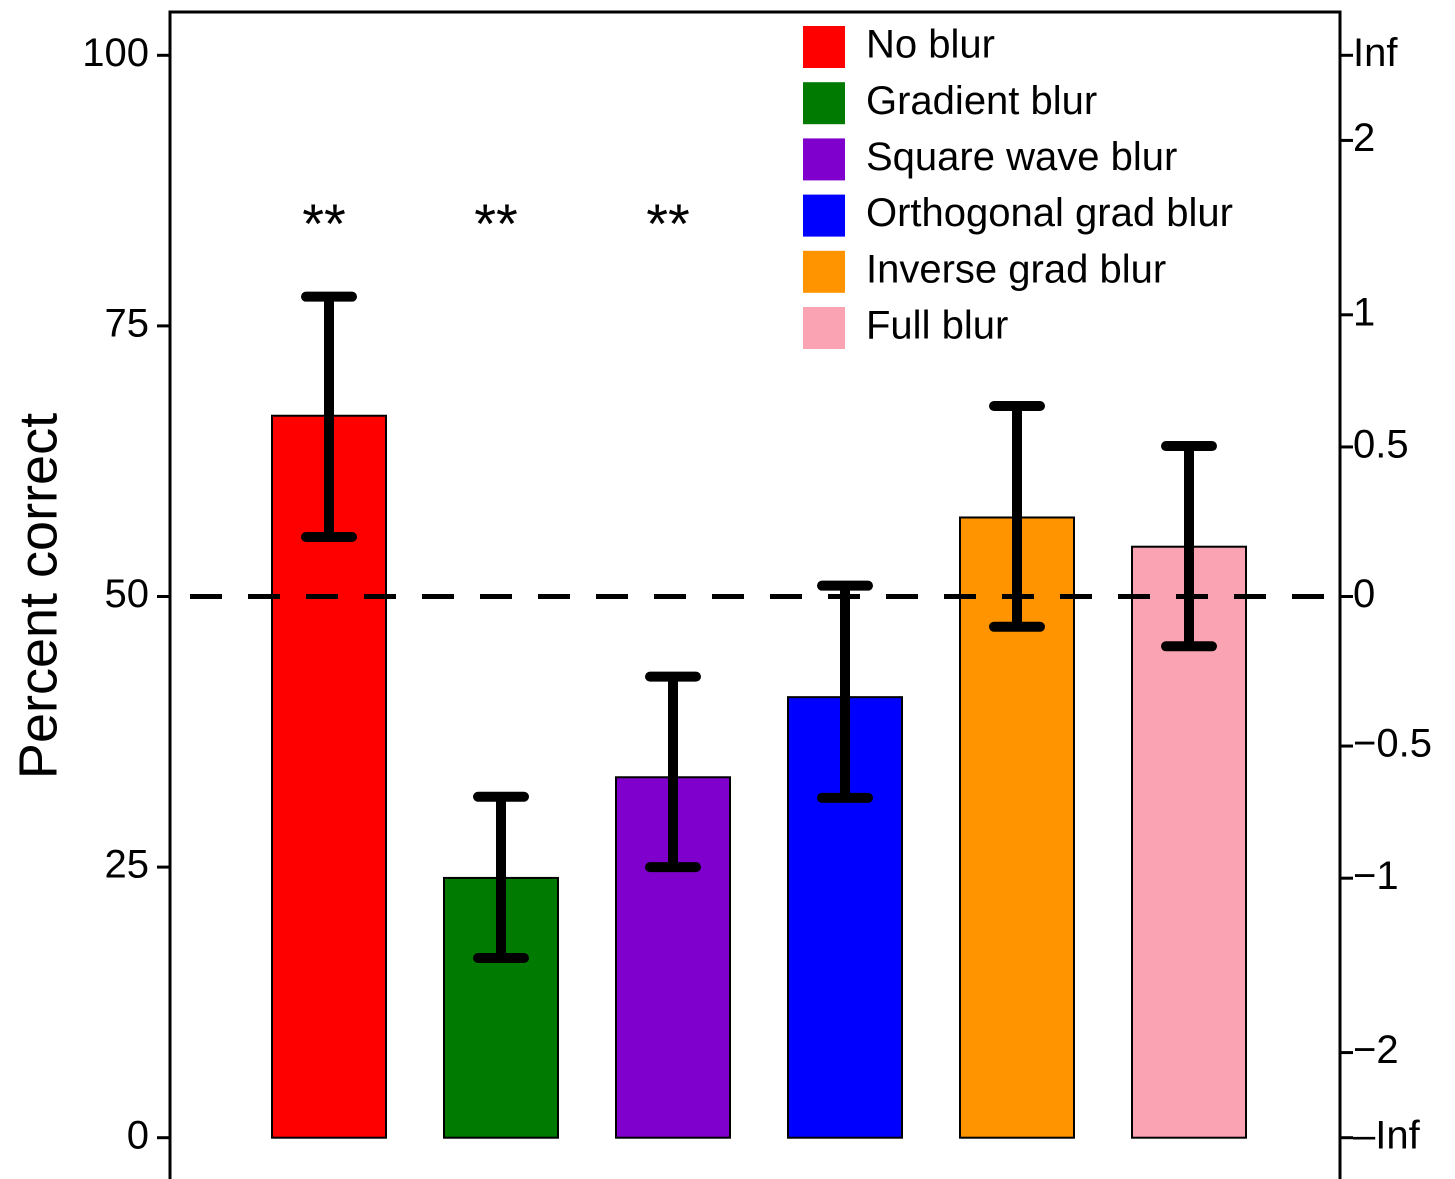 Image resolution: width=1455 pixels, height=1179 pixels. Describe the element at coordinates (981, 101) in the screenshot. I see `legend-label: Gradient blur` at that location.